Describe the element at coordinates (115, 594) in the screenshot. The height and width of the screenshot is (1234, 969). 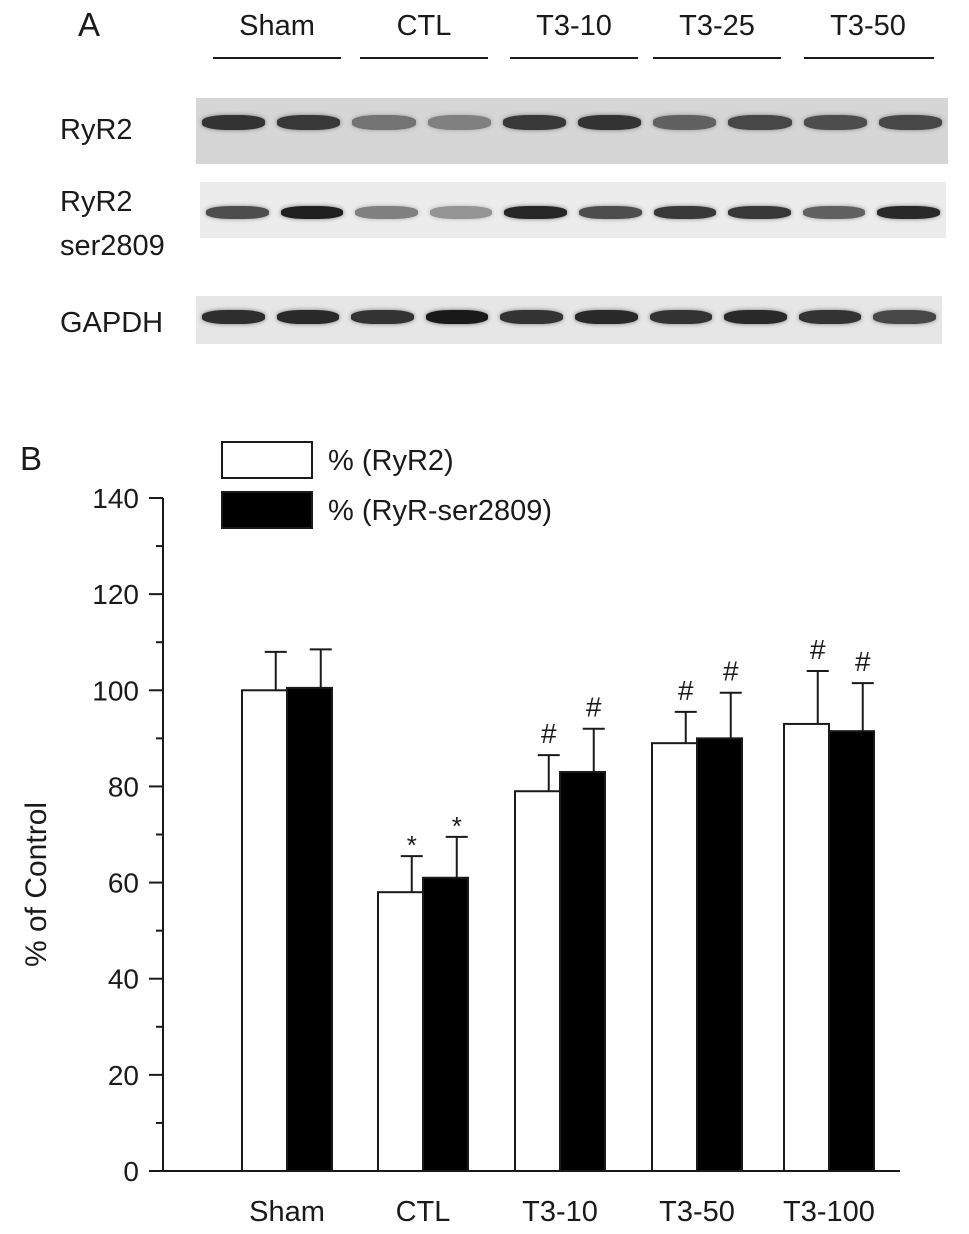
I see `y-tick-label: 120` at that location.